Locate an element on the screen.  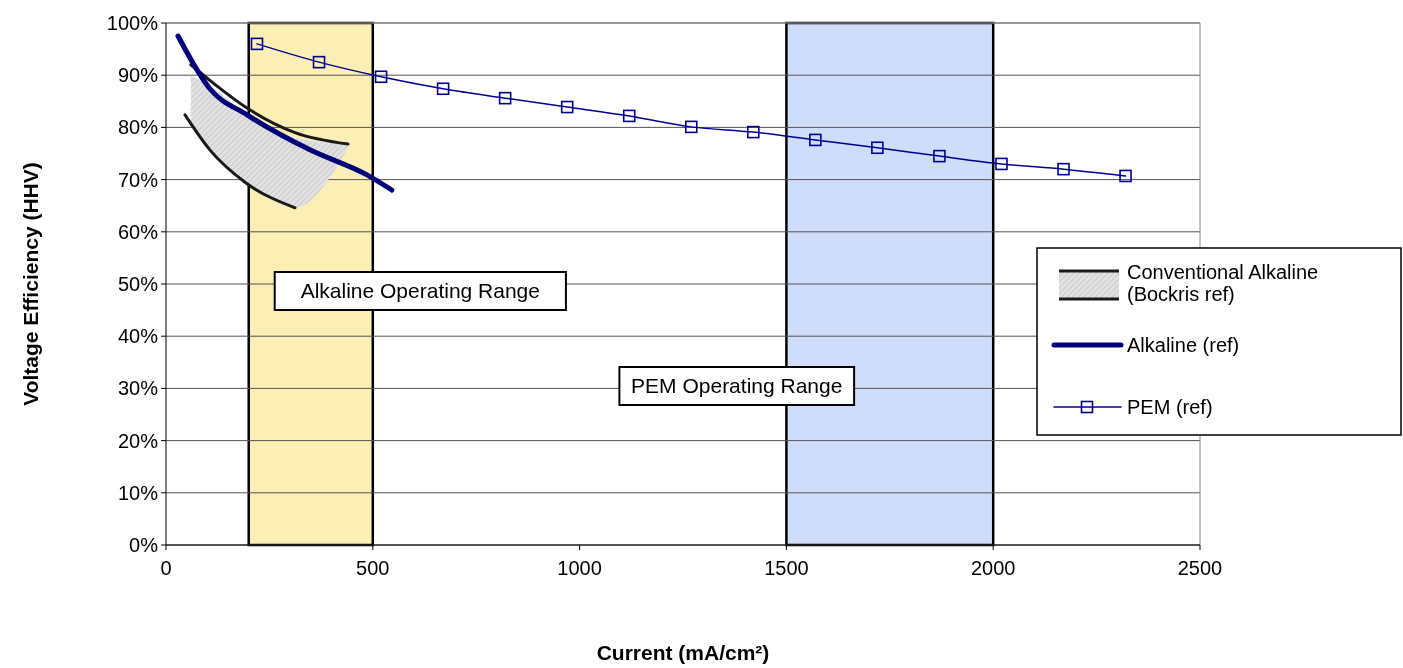
y-tick-label: 70% is located at coordinates (138, 179).